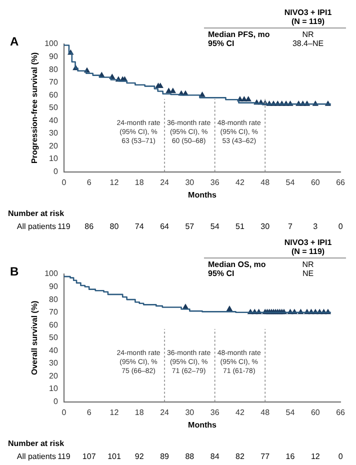  I want to click on text: 16, so click(291, 457).